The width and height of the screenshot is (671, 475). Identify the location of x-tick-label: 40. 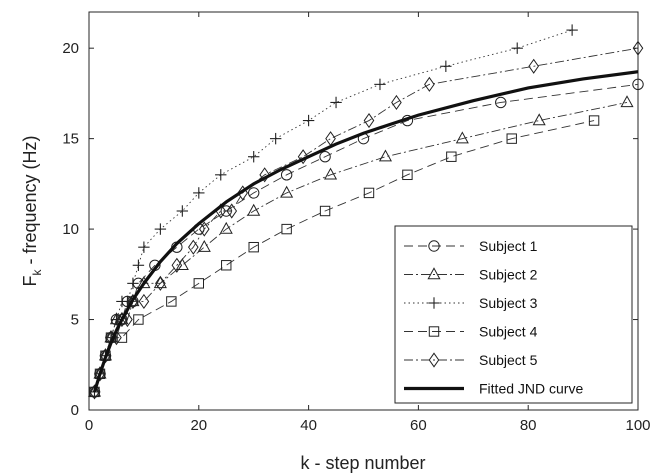
(308, 425).